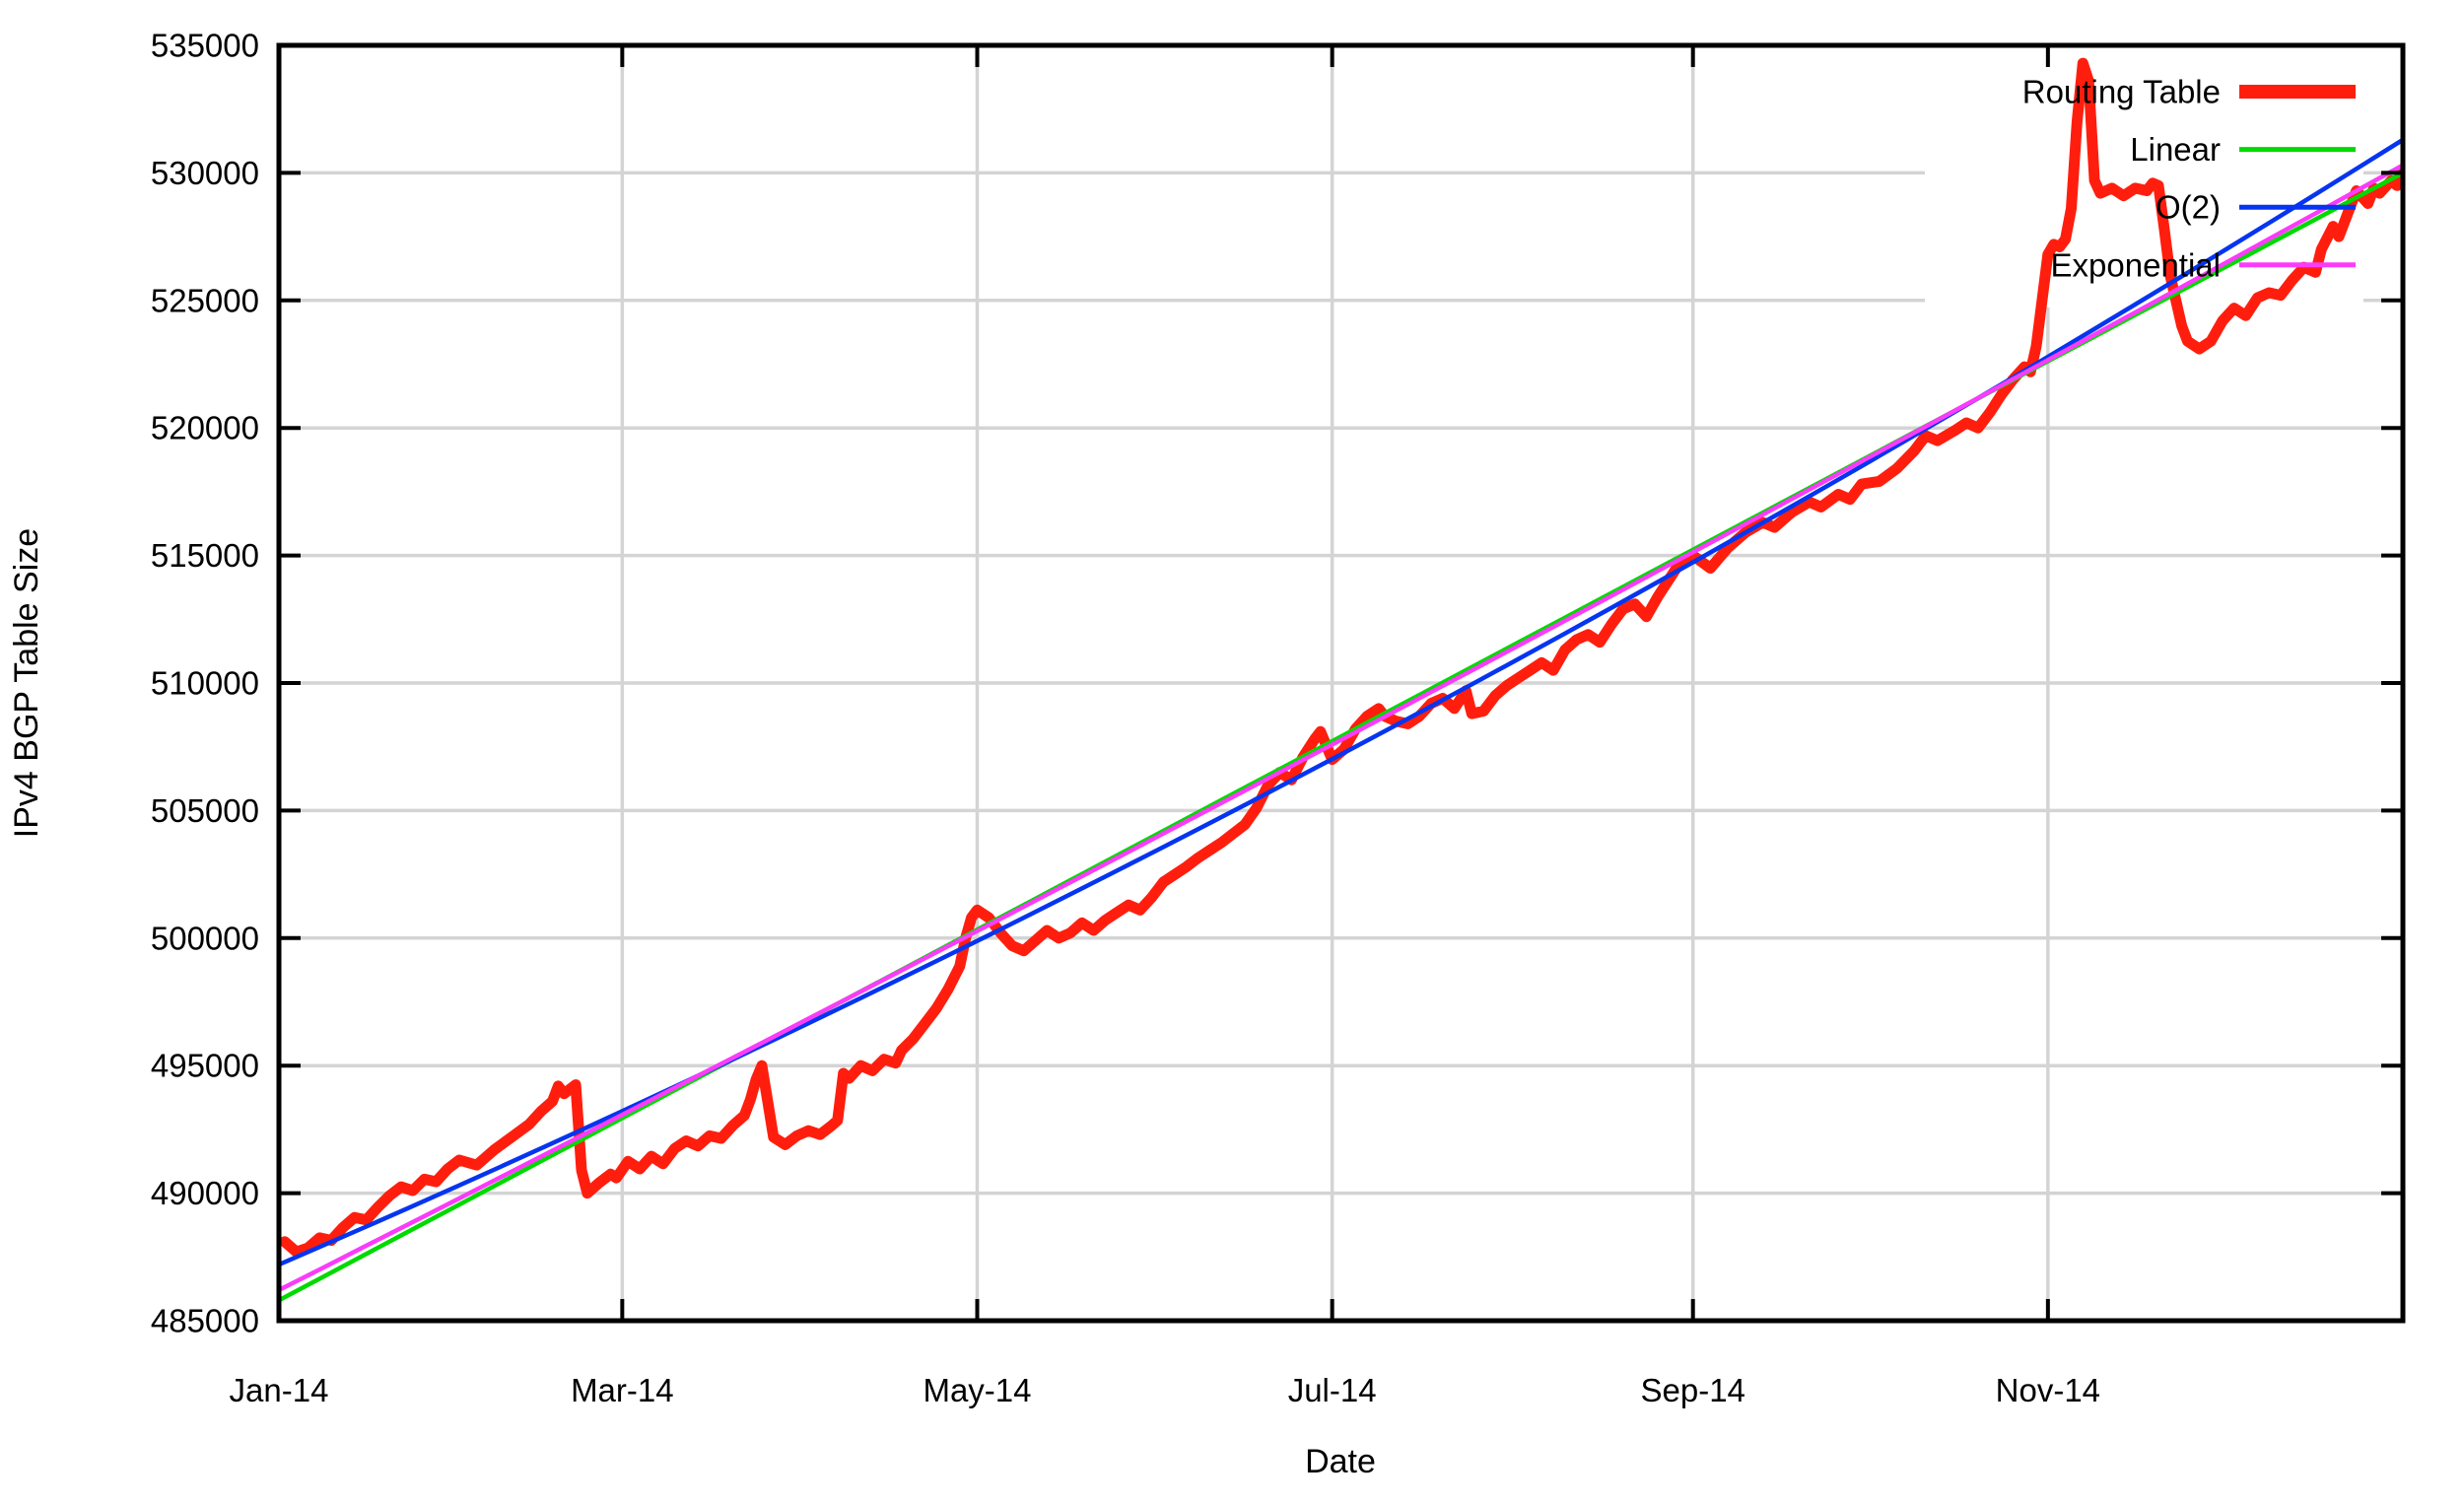  Describe the element at coordinates (205, 173) in the screenshot. I see `y-tick-label: 530000` at that location.